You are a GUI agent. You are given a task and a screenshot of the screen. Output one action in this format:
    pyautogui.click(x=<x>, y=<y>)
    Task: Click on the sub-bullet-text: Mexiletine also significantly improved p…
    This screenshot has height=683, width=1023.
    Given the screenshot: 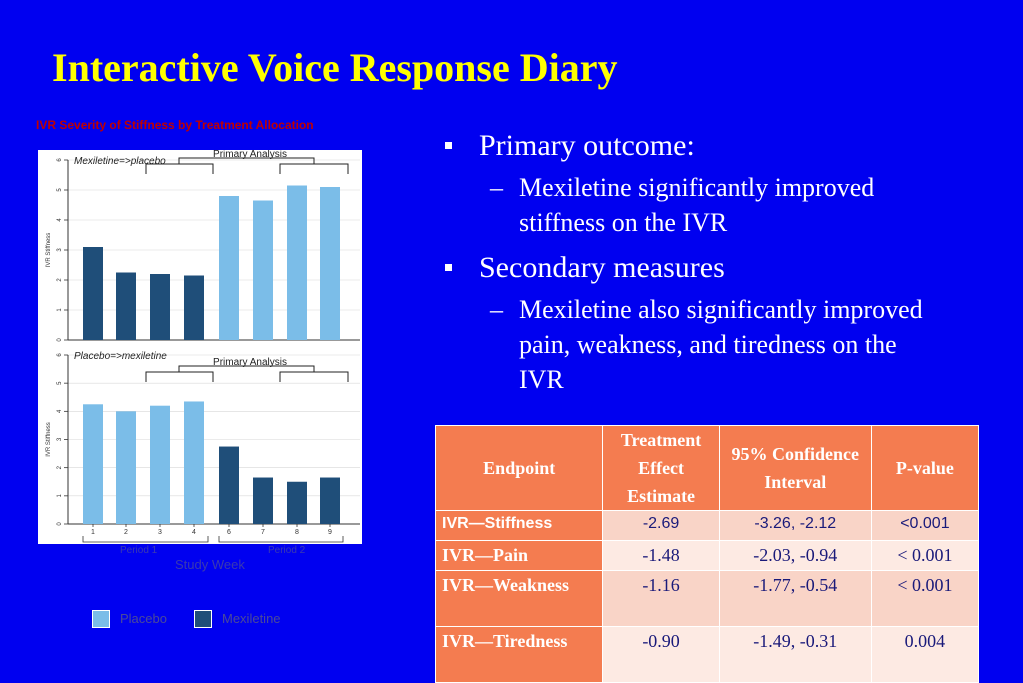 What is the action you would take?
    pyautogui.click(x=721, y=344)
    